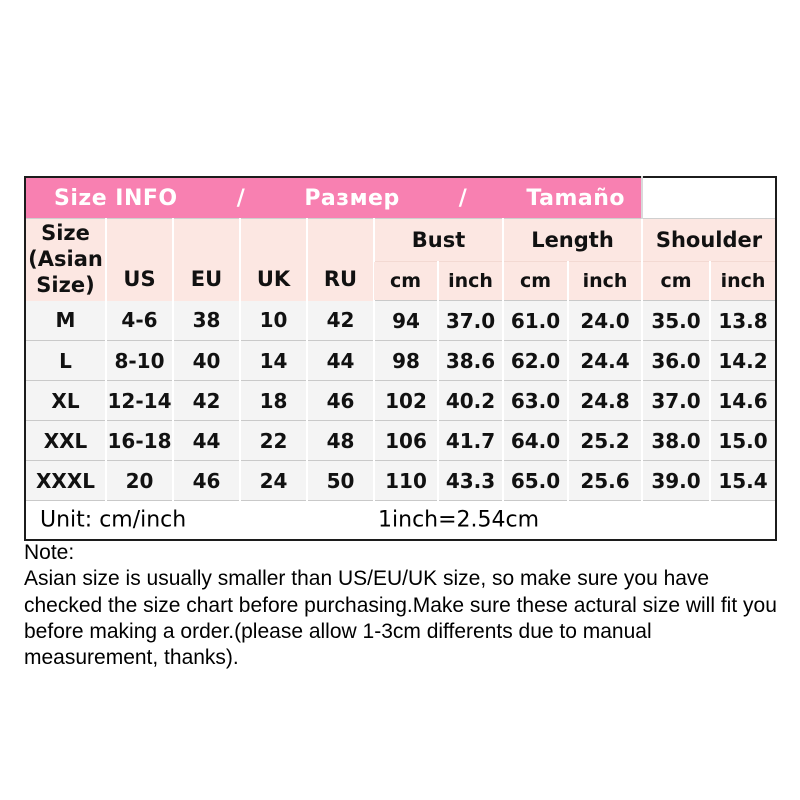 The width and height of the screenshot is (800, 800). What do you see at coordinates (206, 320) in the screenshot?
I see `cell-eu: 38` at bounding box center [206, 320].